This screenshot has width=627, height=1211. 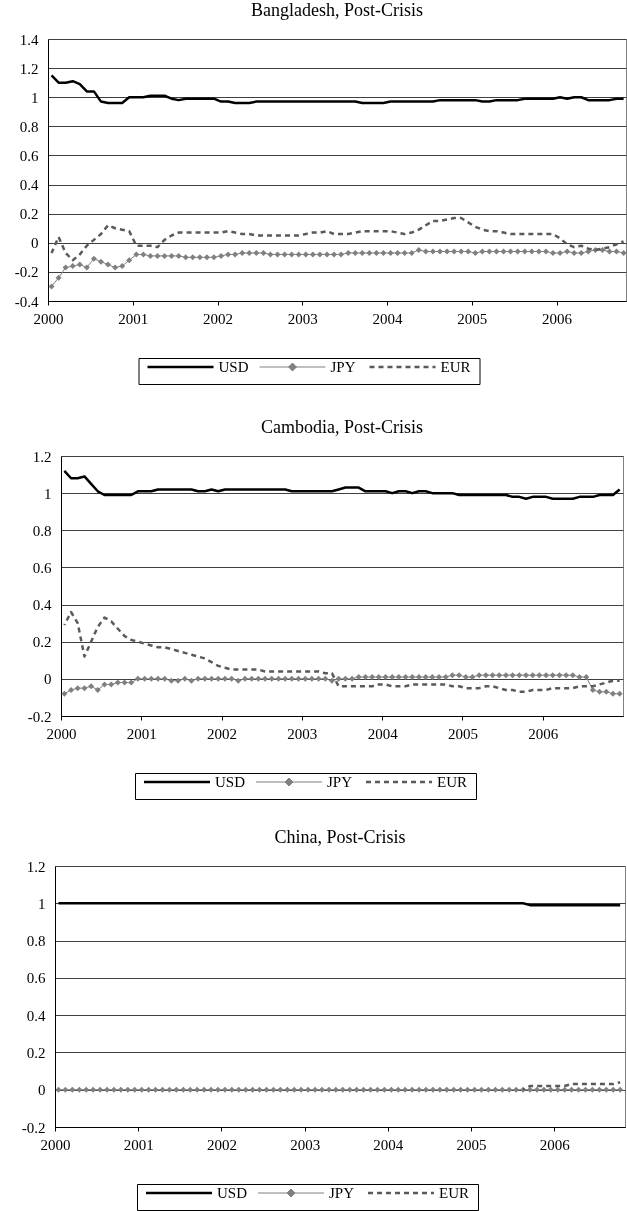 I want to click on chart-title: China, Post-Crisis, so click(x=340, y=837).